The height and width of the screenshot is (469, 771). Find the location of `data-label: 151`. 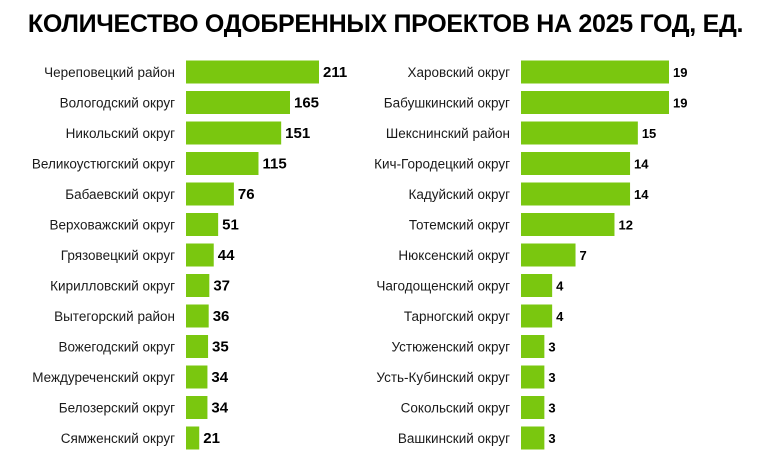

data-label: 151 is located at coordinates (297, 133).